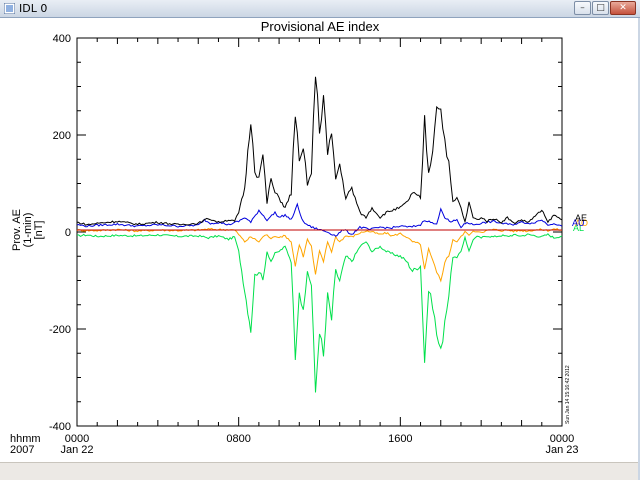 The width and height of the screenshot is (640, 480). I want to click on y-axis-label-line: (1-min), so click(28, 230).